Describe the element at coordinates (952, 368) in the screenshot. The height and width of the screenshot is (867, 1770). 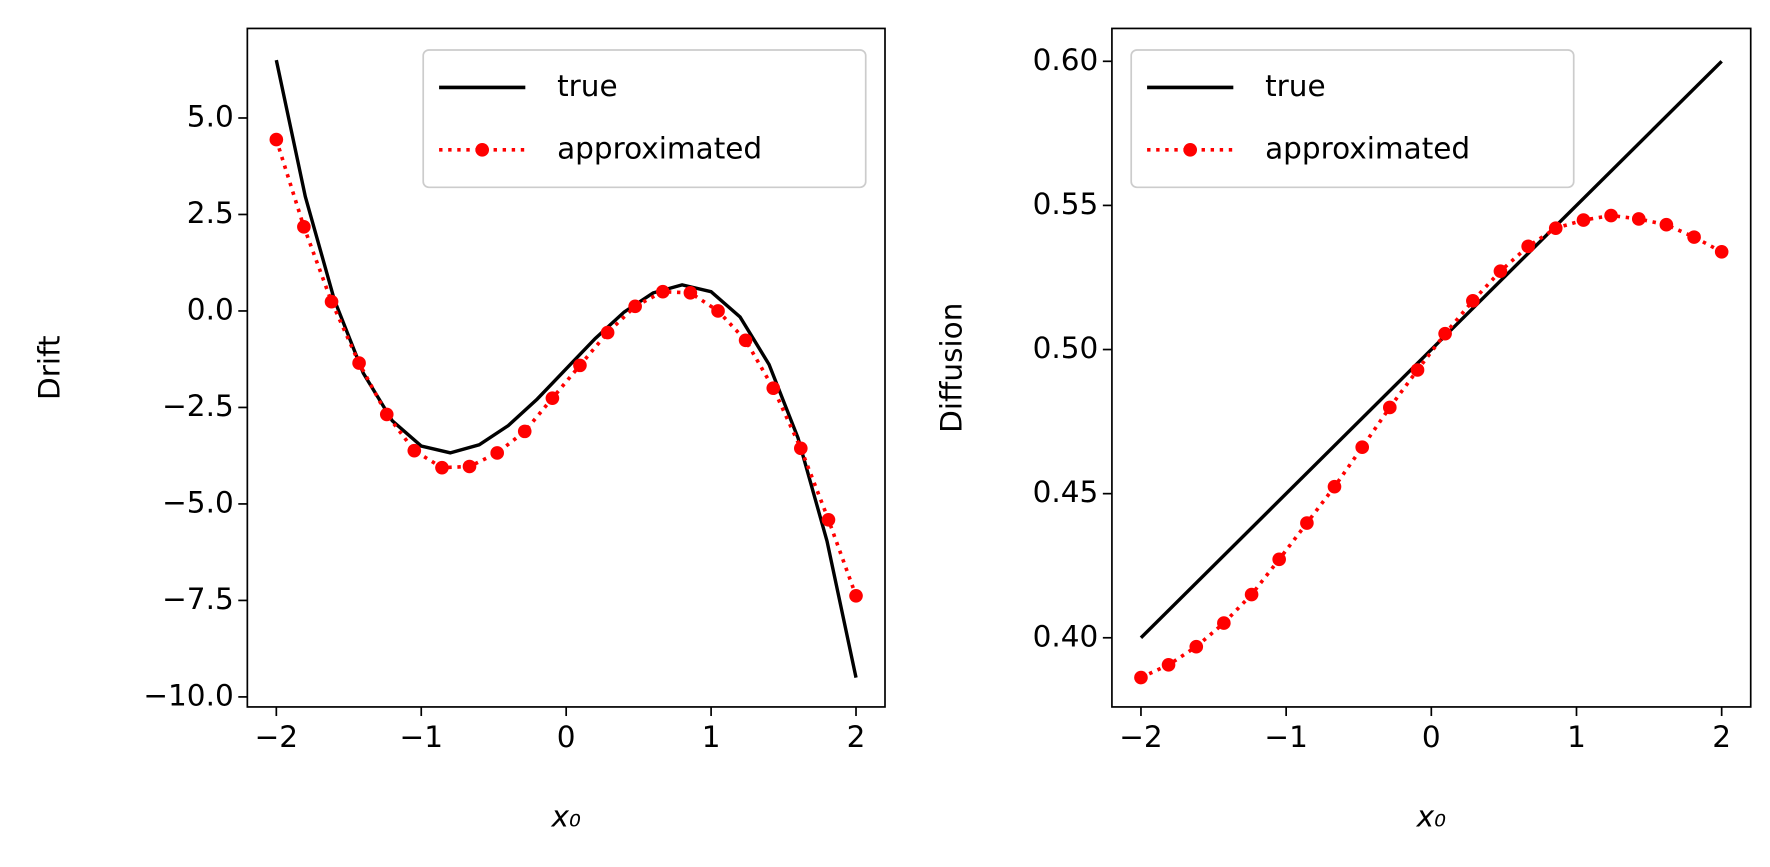
I see `y-axis-label: Diffusion` at that location.